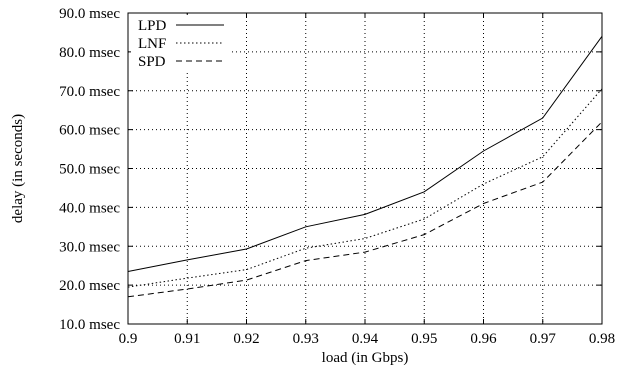 This screenshot has height=375, width=622. What do you see at coordinates (89, 14) in the screenshot?
I see `y-tick-label: 90.0 msec` at bounding box center [89, 14].